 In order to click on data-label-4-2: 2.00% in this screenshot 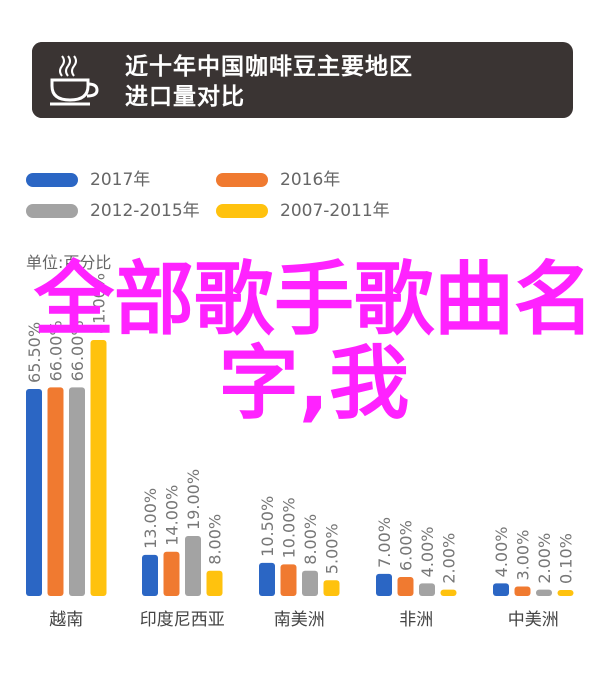, I will do `click(544, 558)`.